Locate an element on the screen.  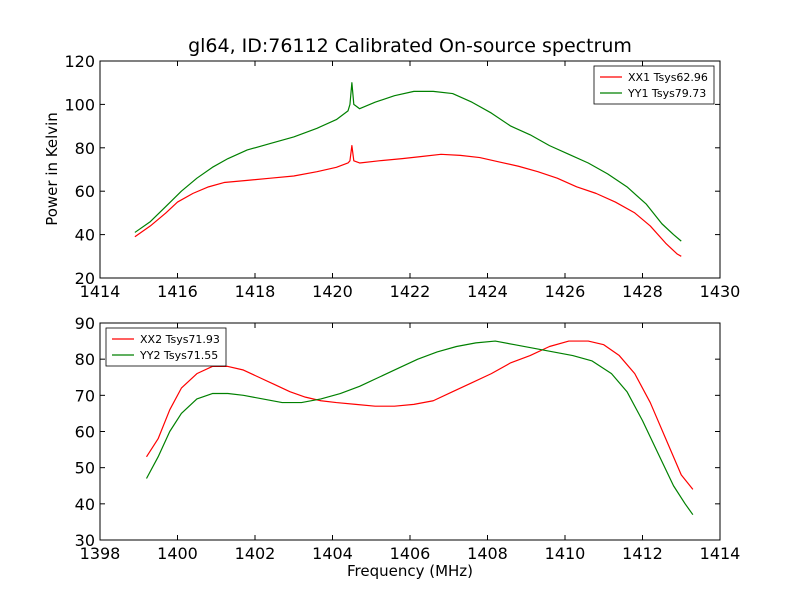
top-y-tick-label: 60 is located at coordinates (85, 191).